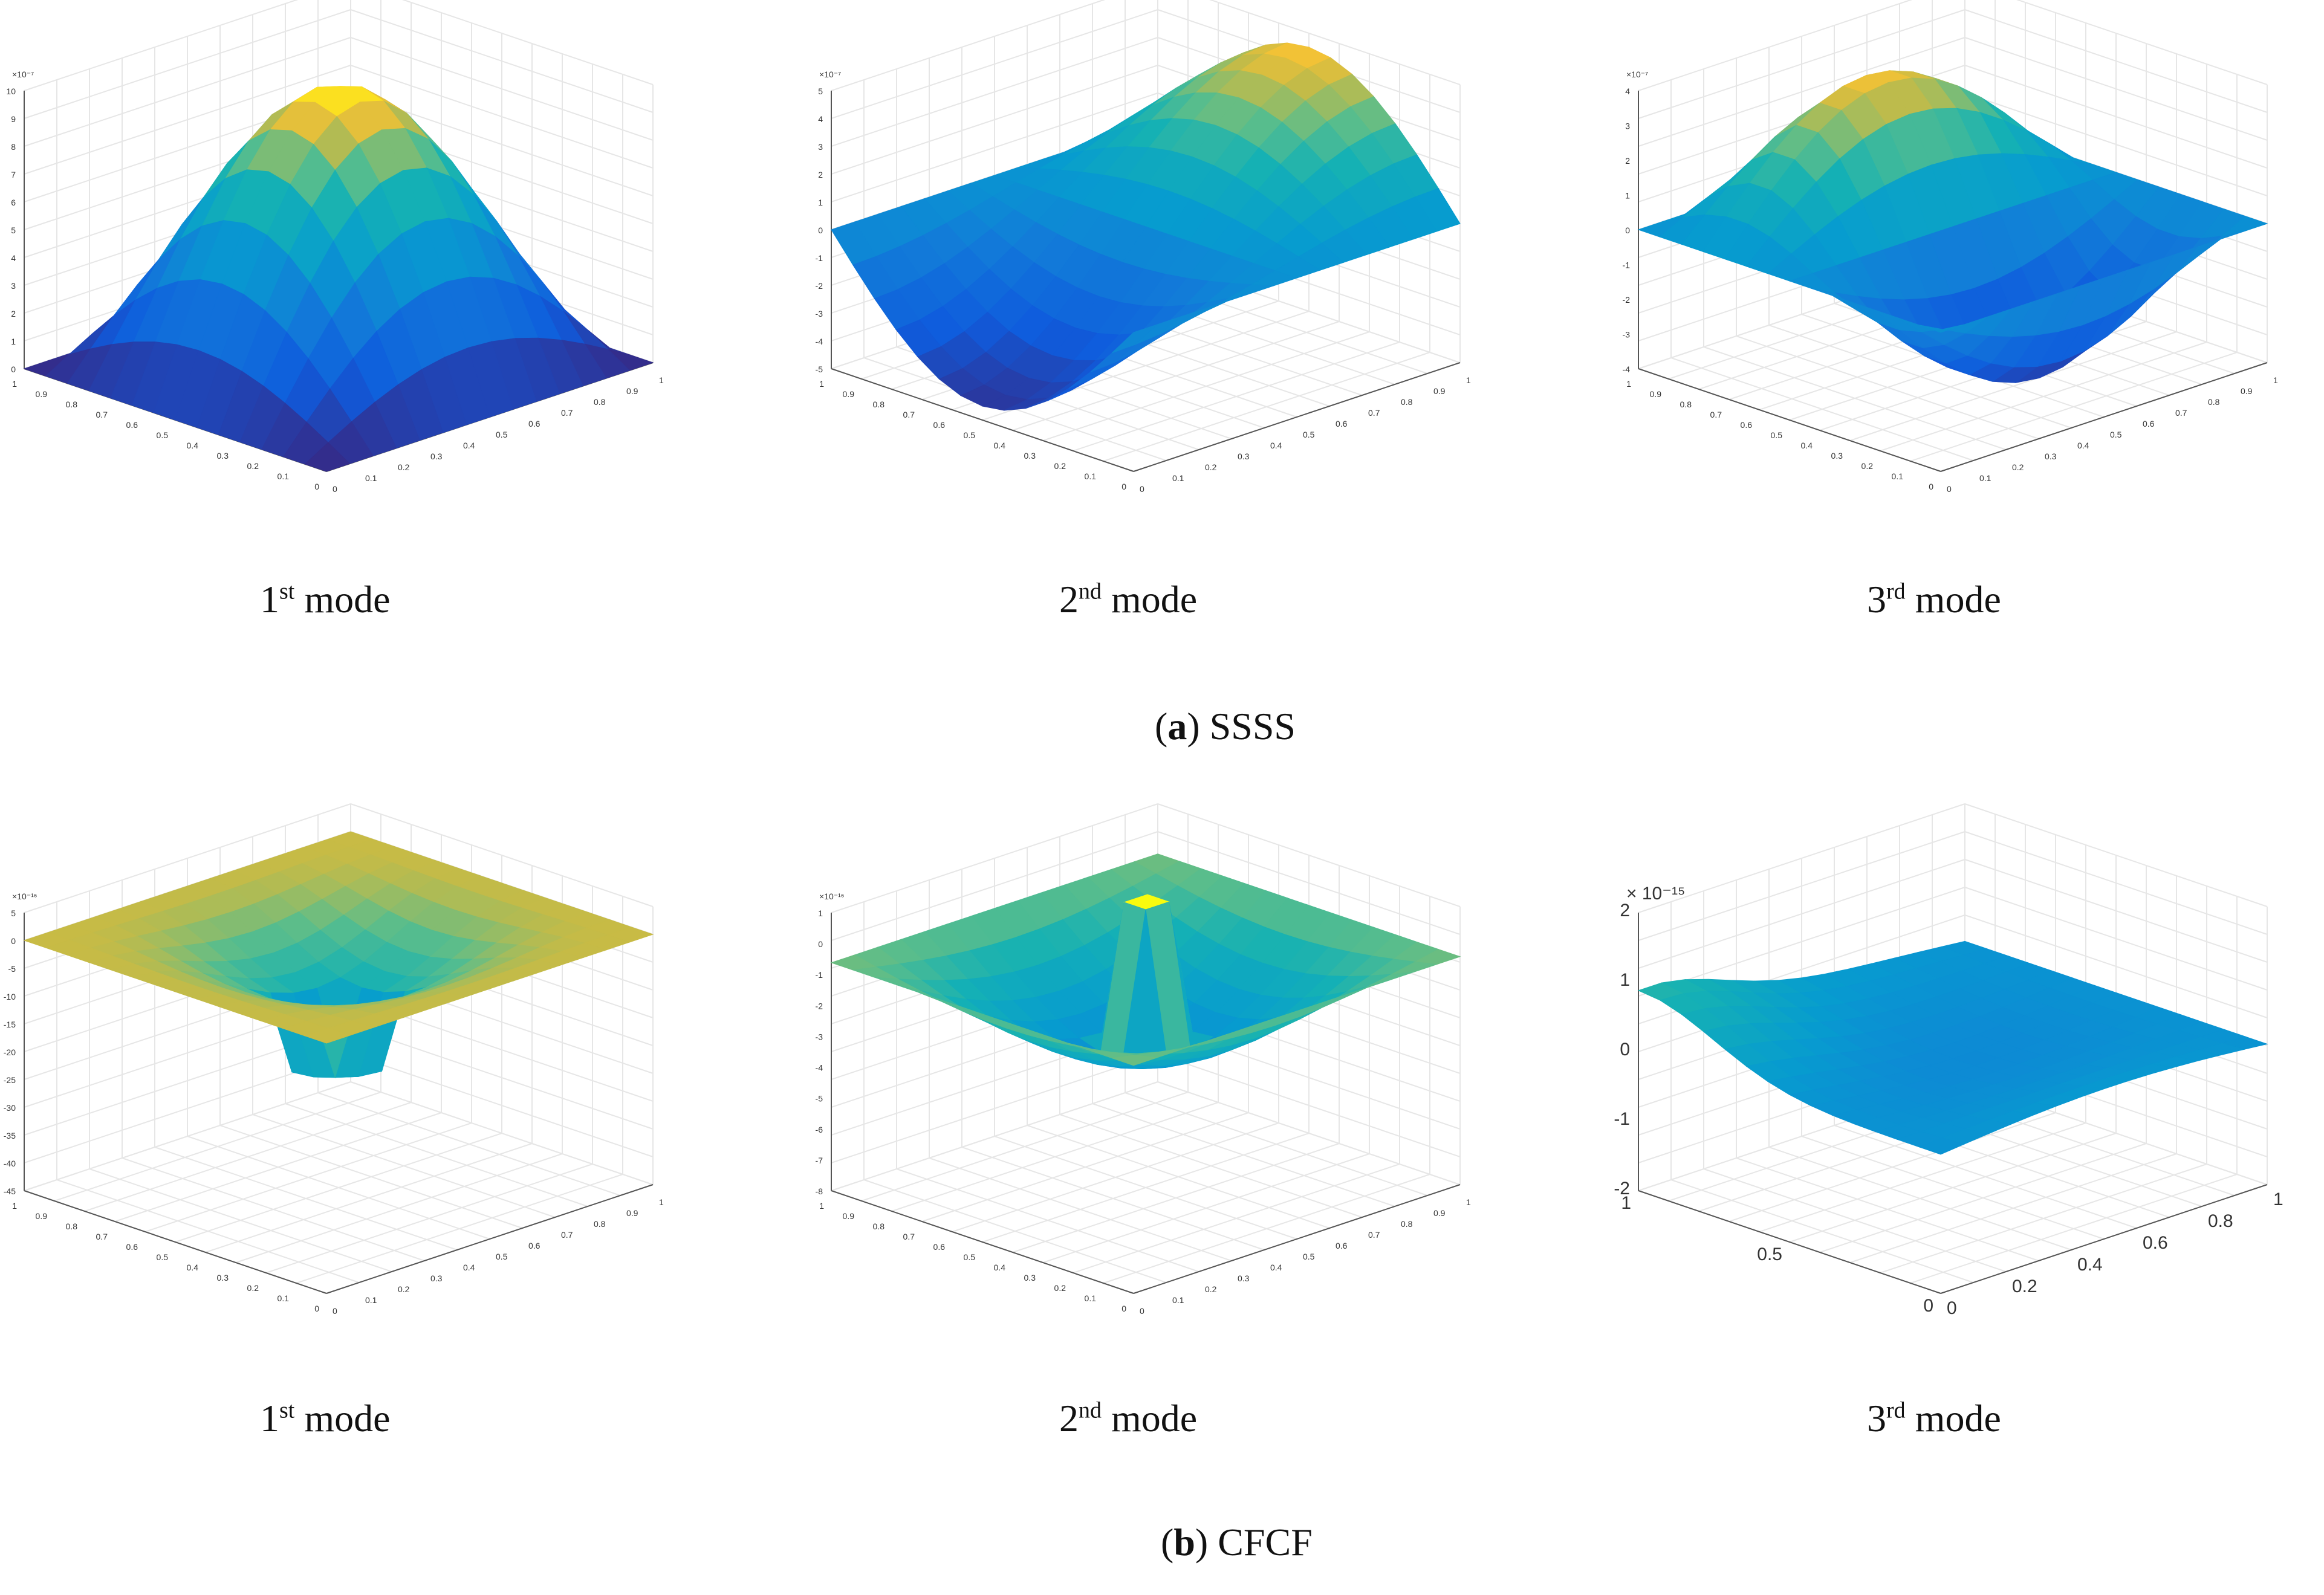  Describe the element at coordinates (1123, 486) in the screenshot. I see `plot-a-mode2-y-tick-0: 0` at that location.